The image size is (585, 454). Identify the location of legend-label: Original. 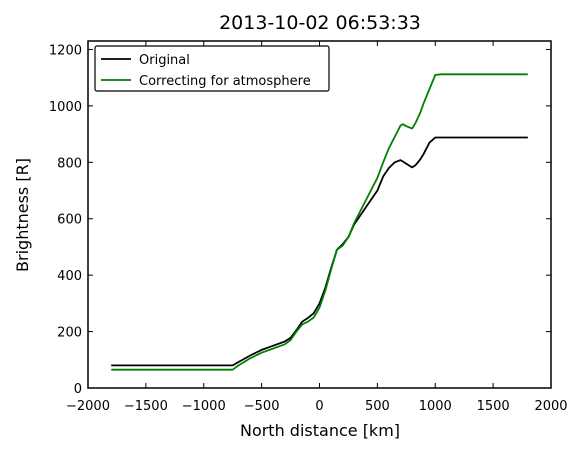
(164, 60).